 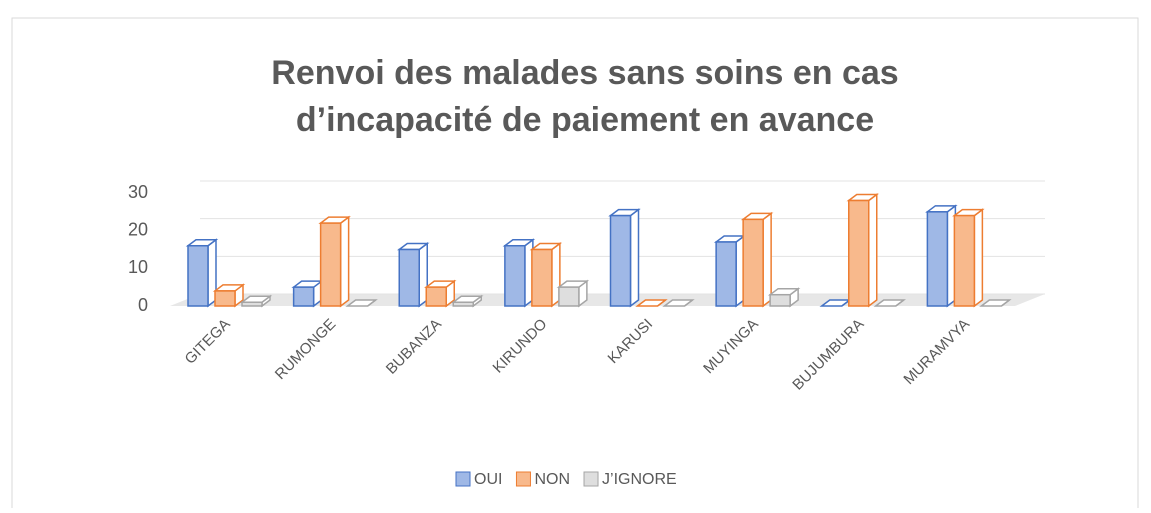 What do you see at coordinates (143, 305) in the screenshot?
I see `y-tick-label: 0` at bounding box center [143, 305].